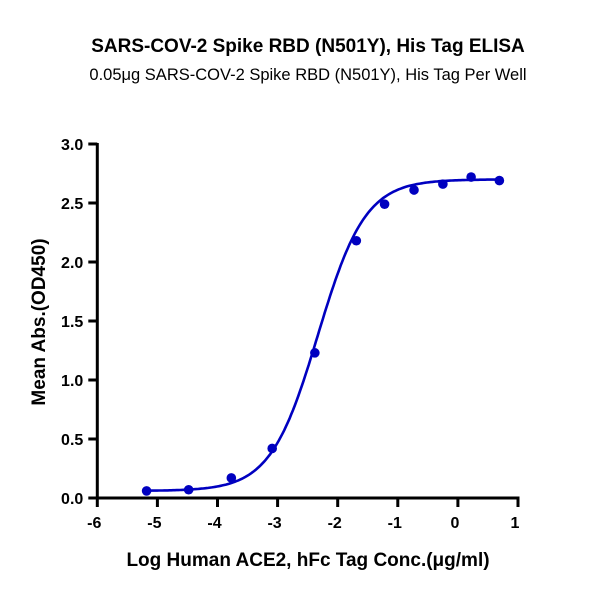 The width and height of the screenshot is (600, 600). What do you see at coordinates (515, 523) in the screenshot?
I see `x-tick-label: 1` at bounding box center [515, 523].